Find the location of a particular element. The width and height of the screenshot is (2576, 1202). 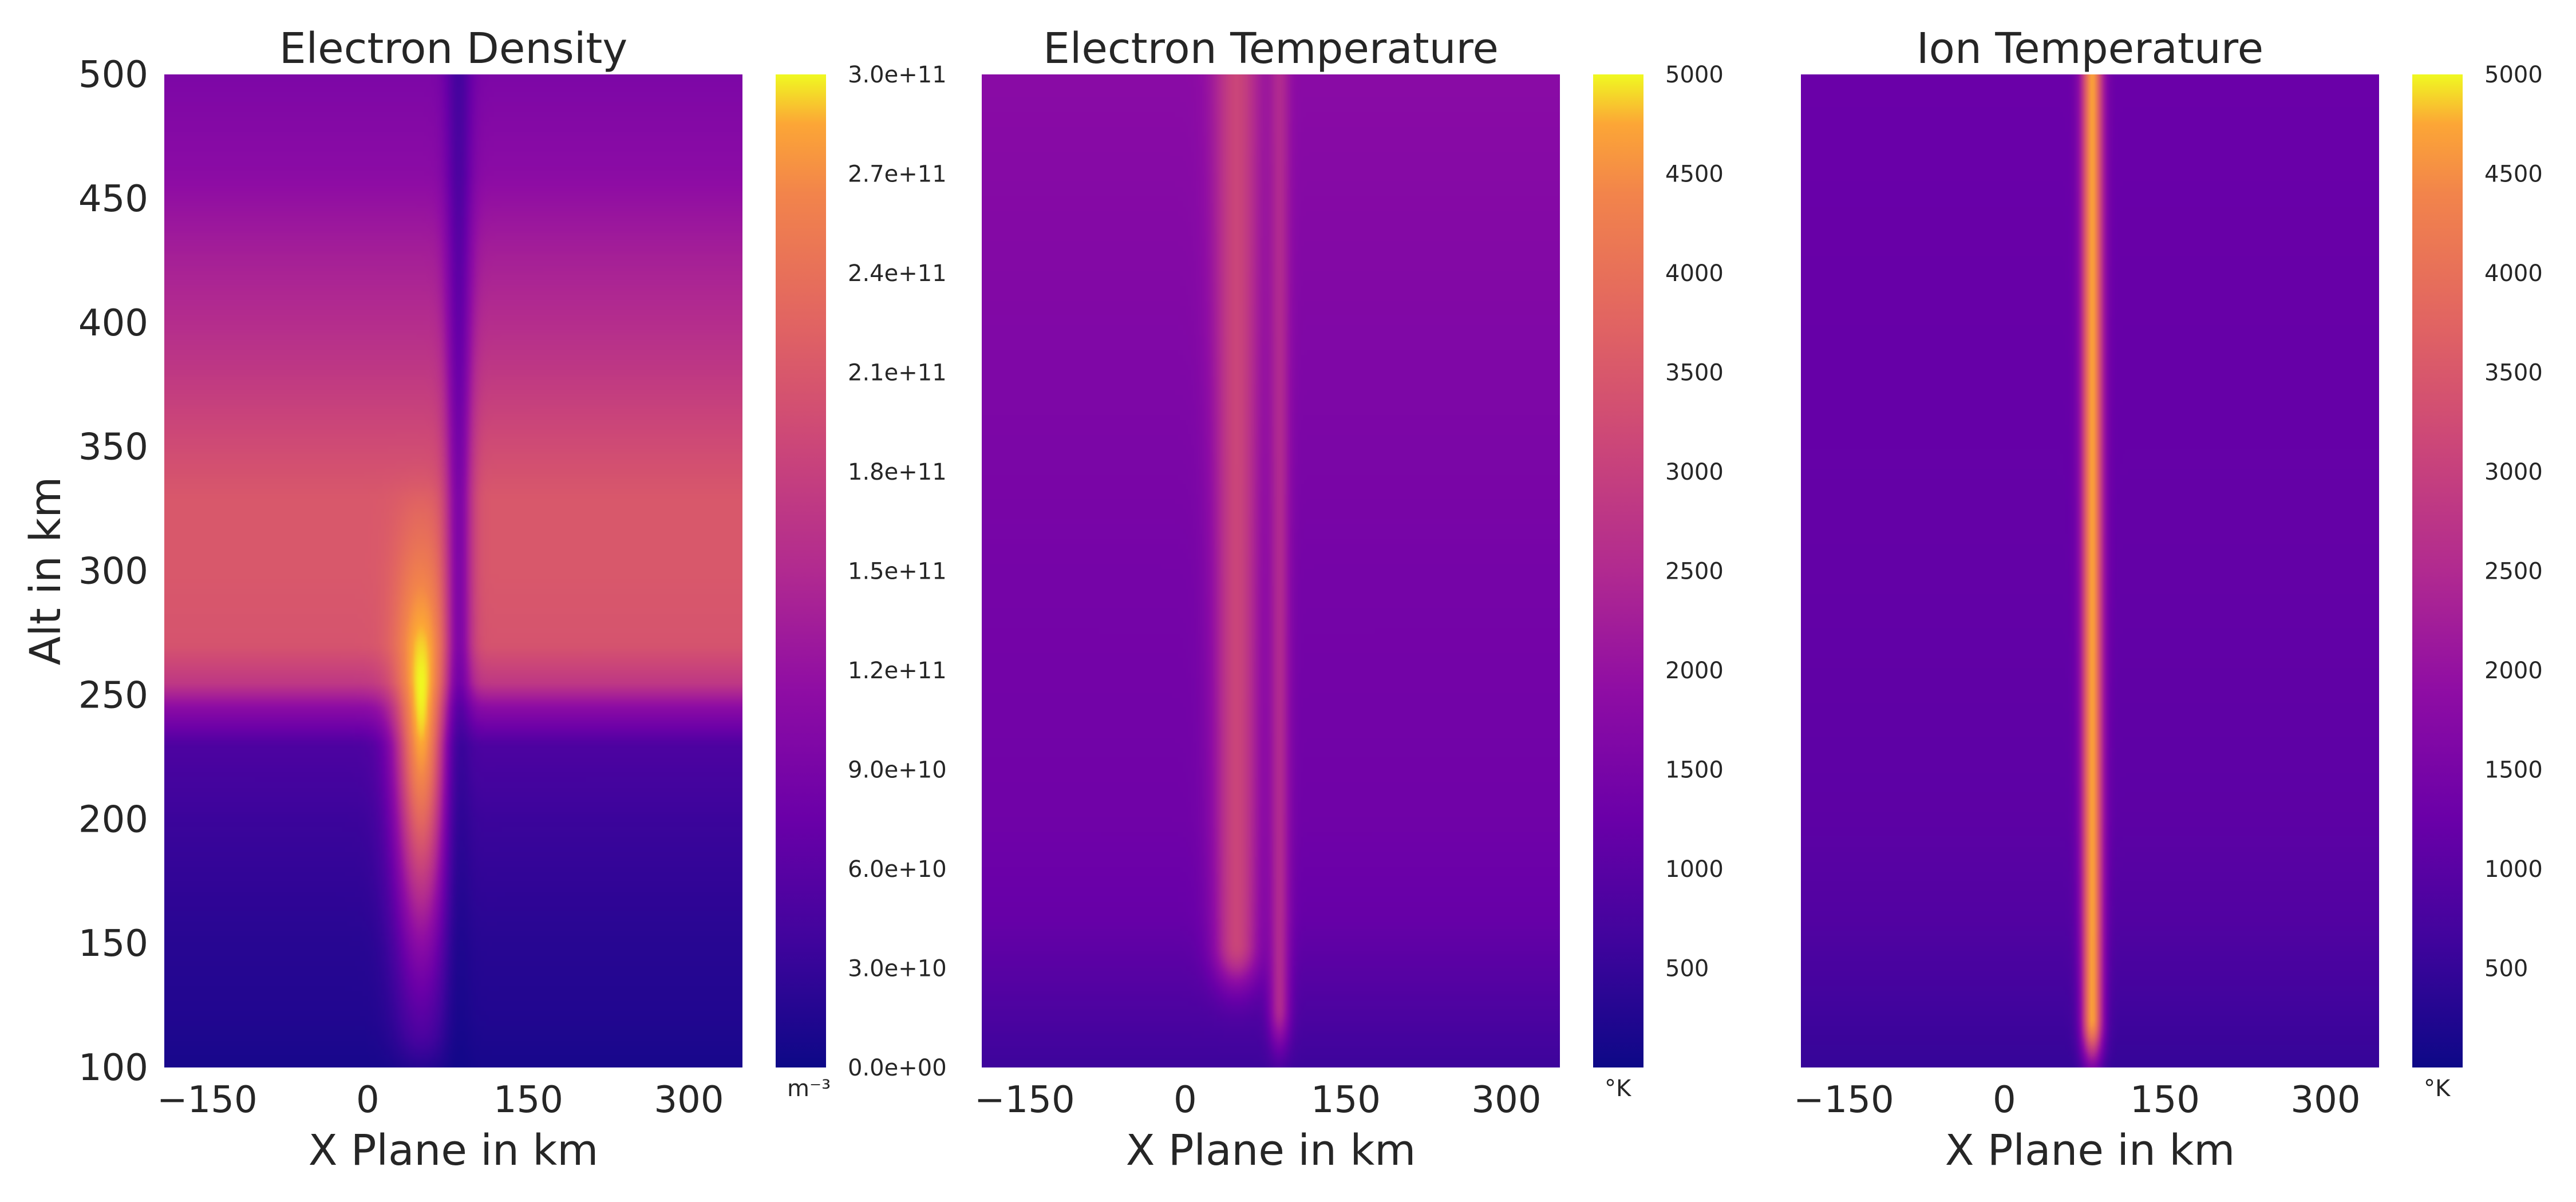

y-tick-label: 300 is located at coordinates (113, 572).